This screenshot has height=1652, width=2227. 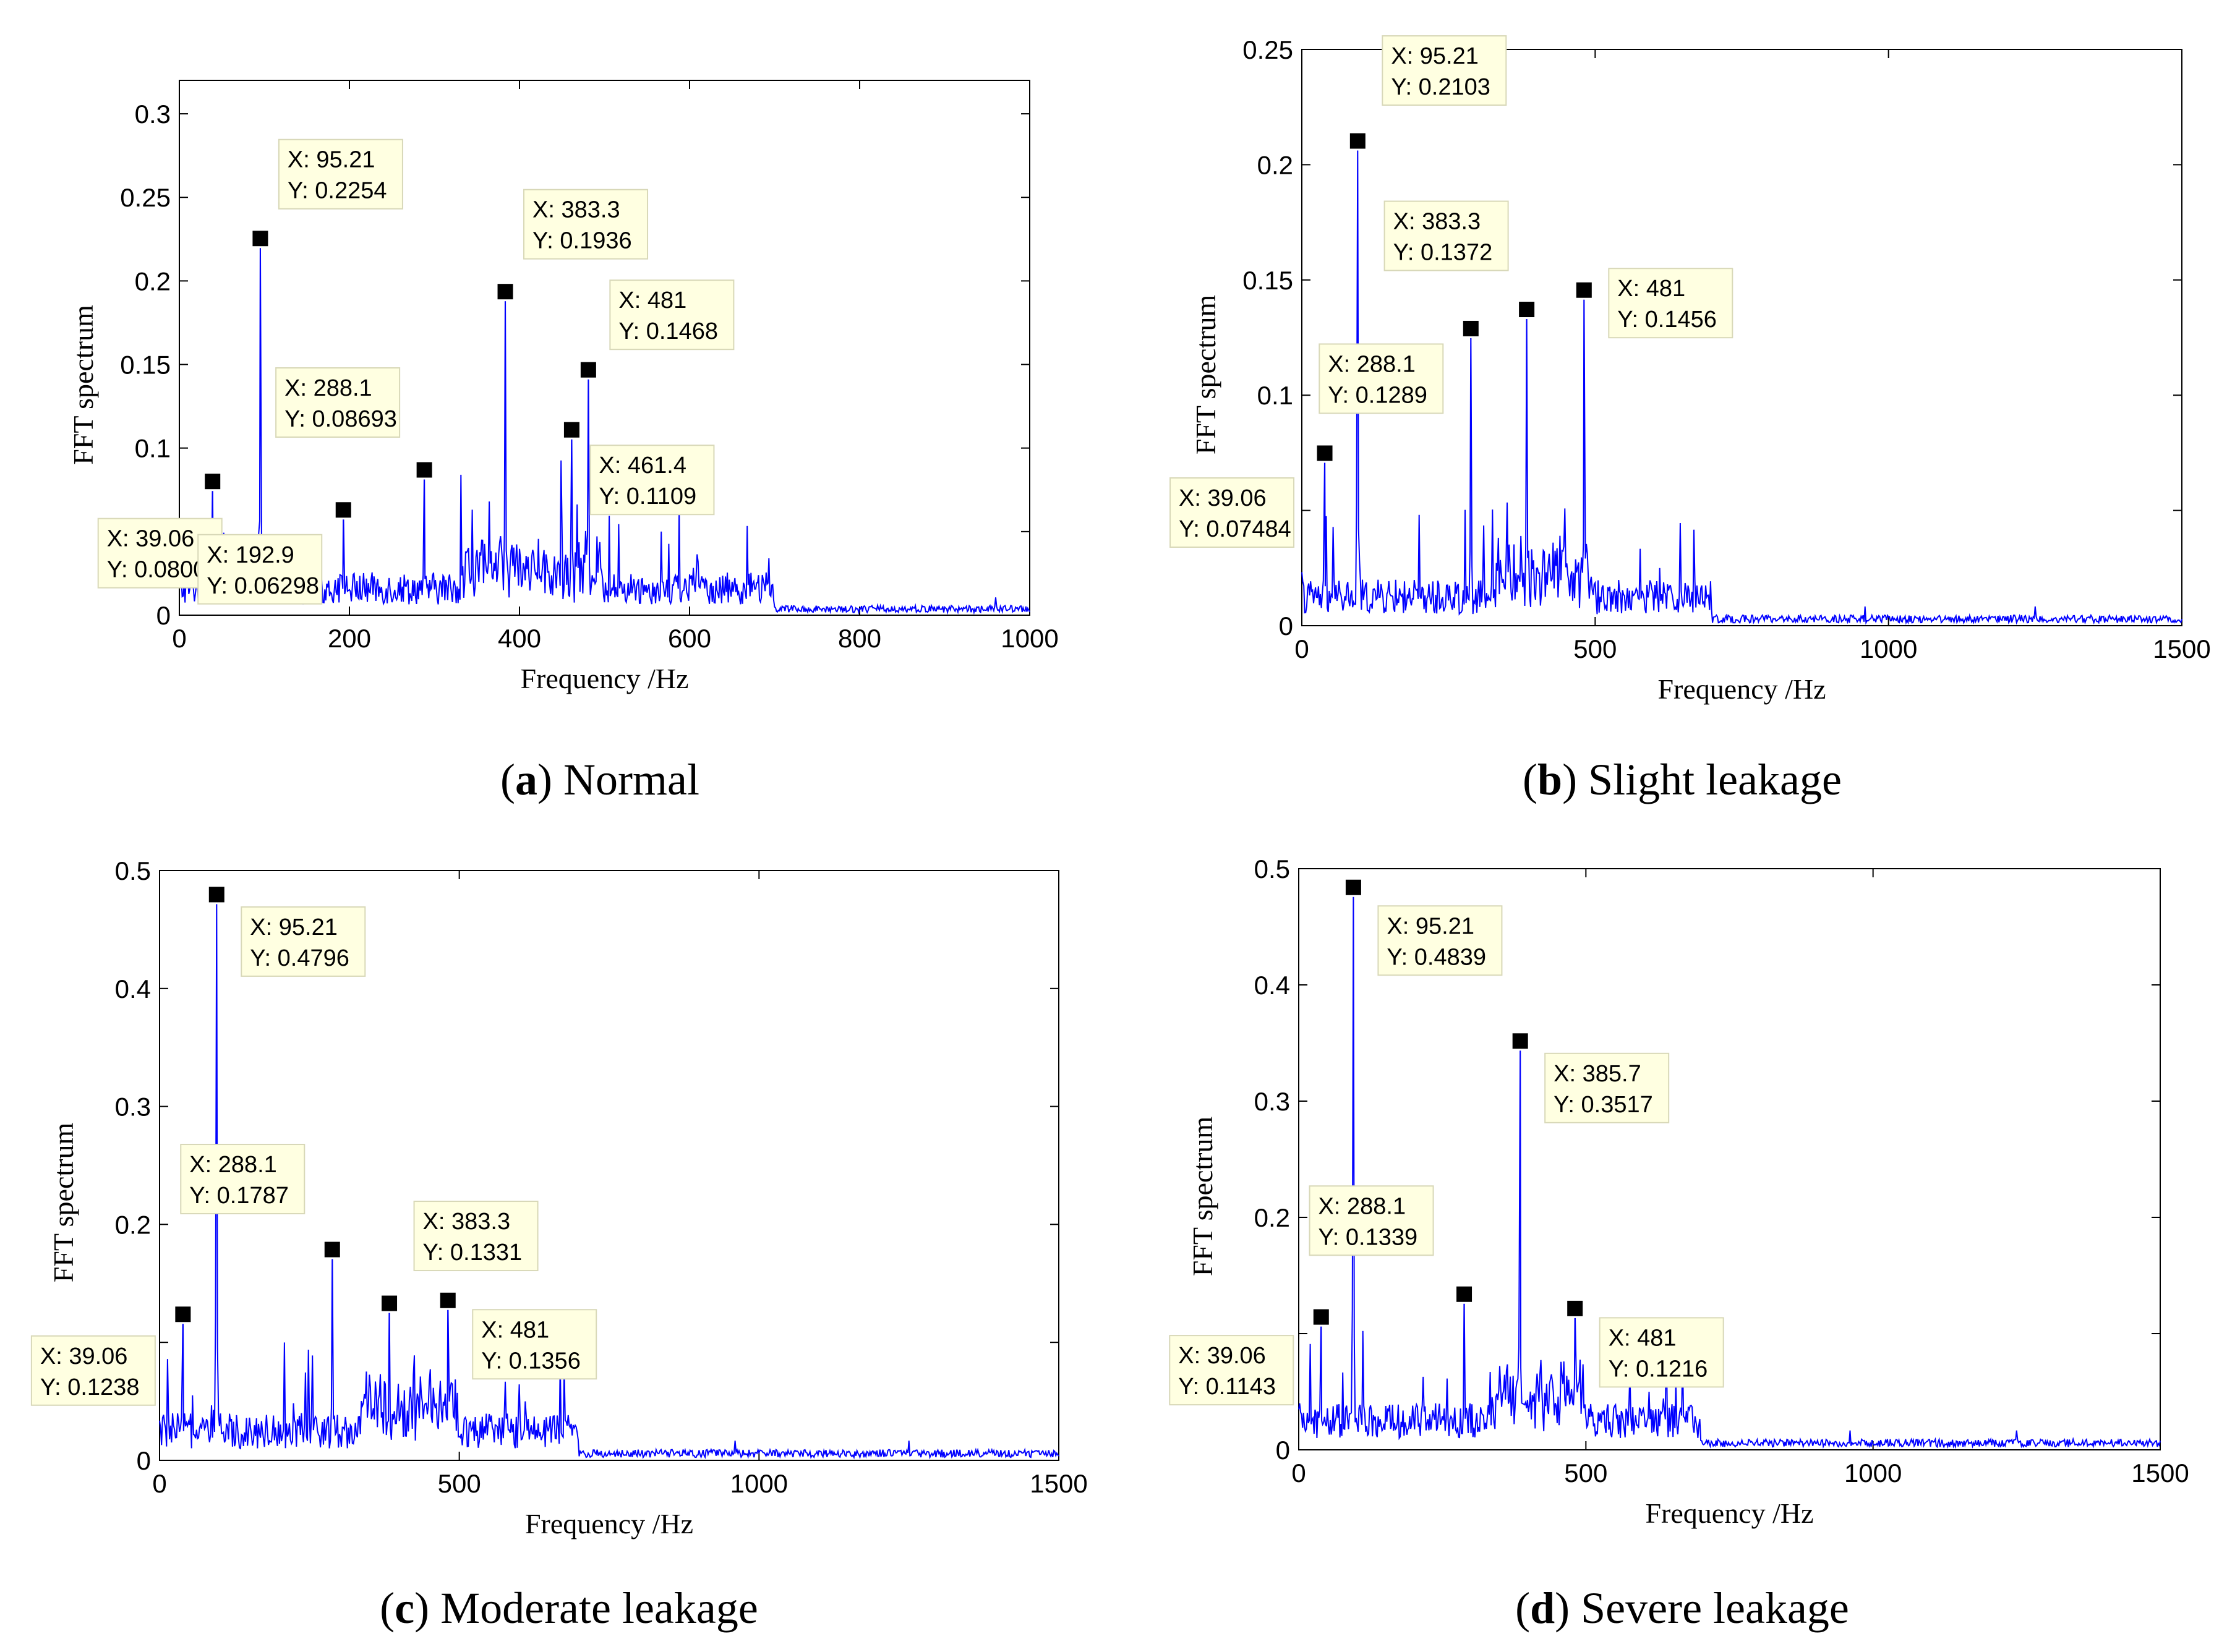 I want to click on datatip-y: Y: 0.3517, so click(x=1604, y=1105).